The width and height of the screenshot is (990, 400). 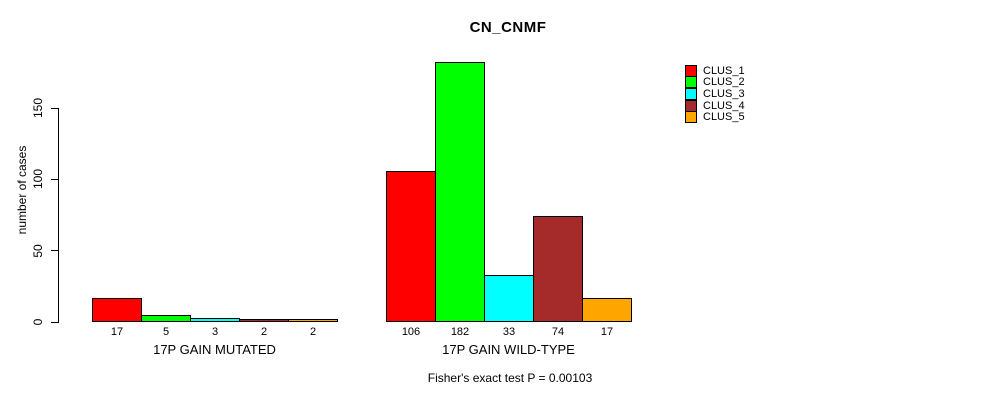 What do you see at coordinates (508, 349) in the screenshot?
I see `x-group-label: 17P GAIN WILD-TYPE` at bounding box center [508, 349].